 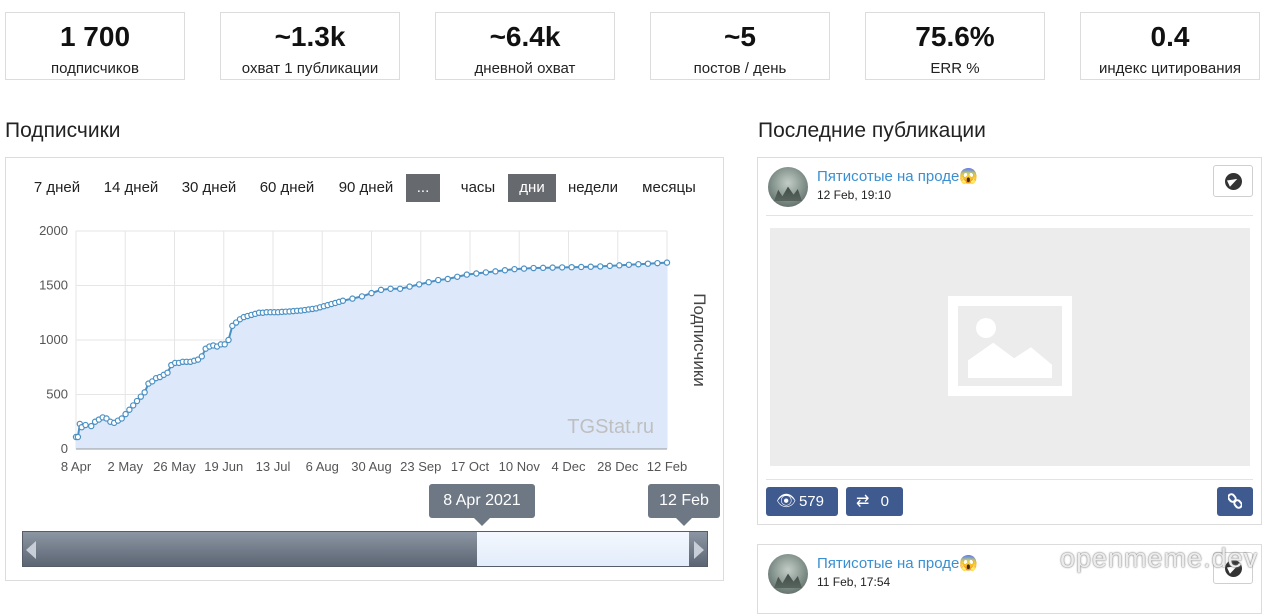 What do you see at coordinates (1159, 558) in the screenshot?
I see `watermark-text: openmeme.dev` at bounding box center [1159, 558].